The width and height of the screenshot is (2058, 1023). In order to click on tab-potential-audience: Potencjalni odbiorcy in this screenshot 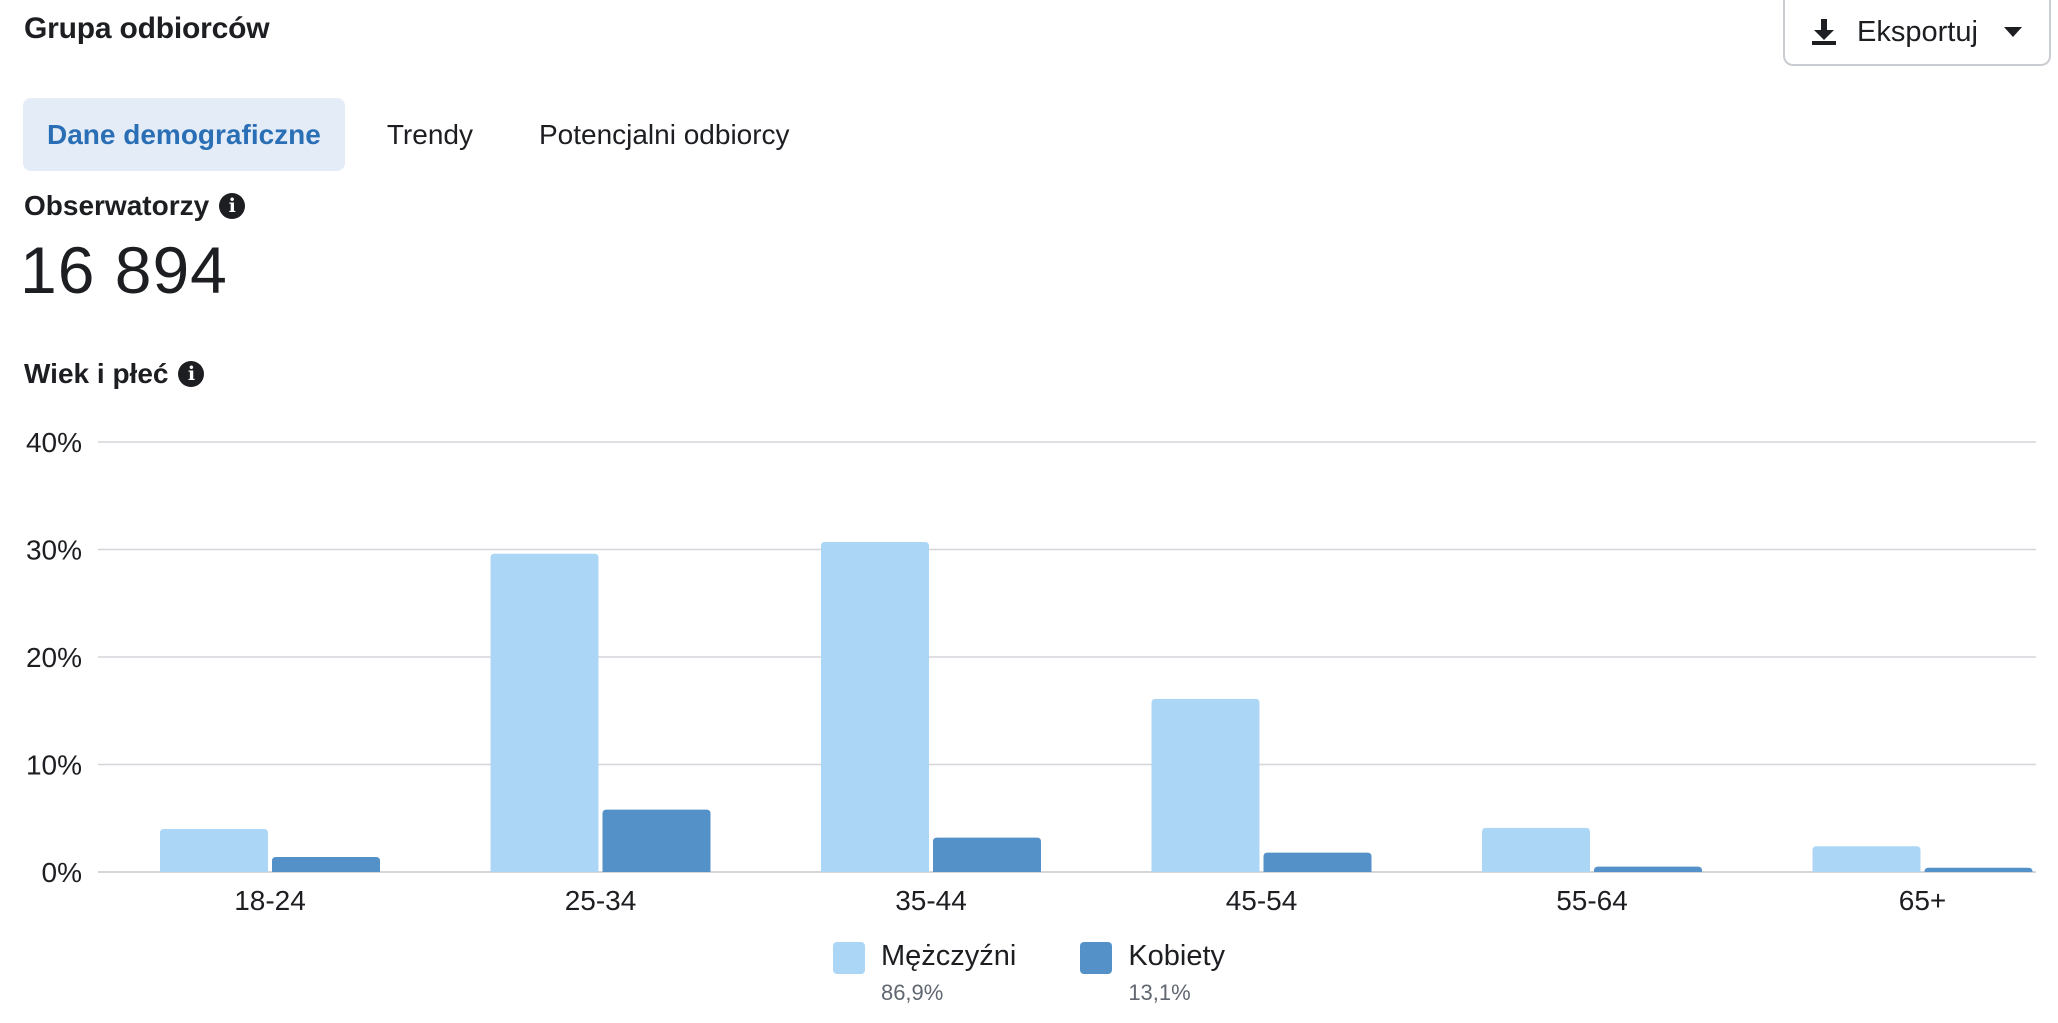, I will do `click(664, 134)`.